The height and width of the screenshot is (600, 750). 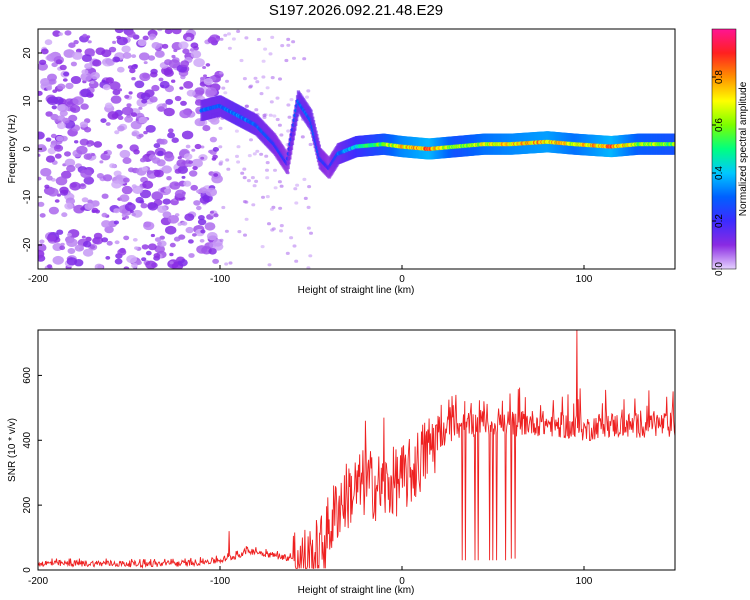 I want to click on colorbar-label: Normalized spectral amplitude, so click(x=743, y=148).